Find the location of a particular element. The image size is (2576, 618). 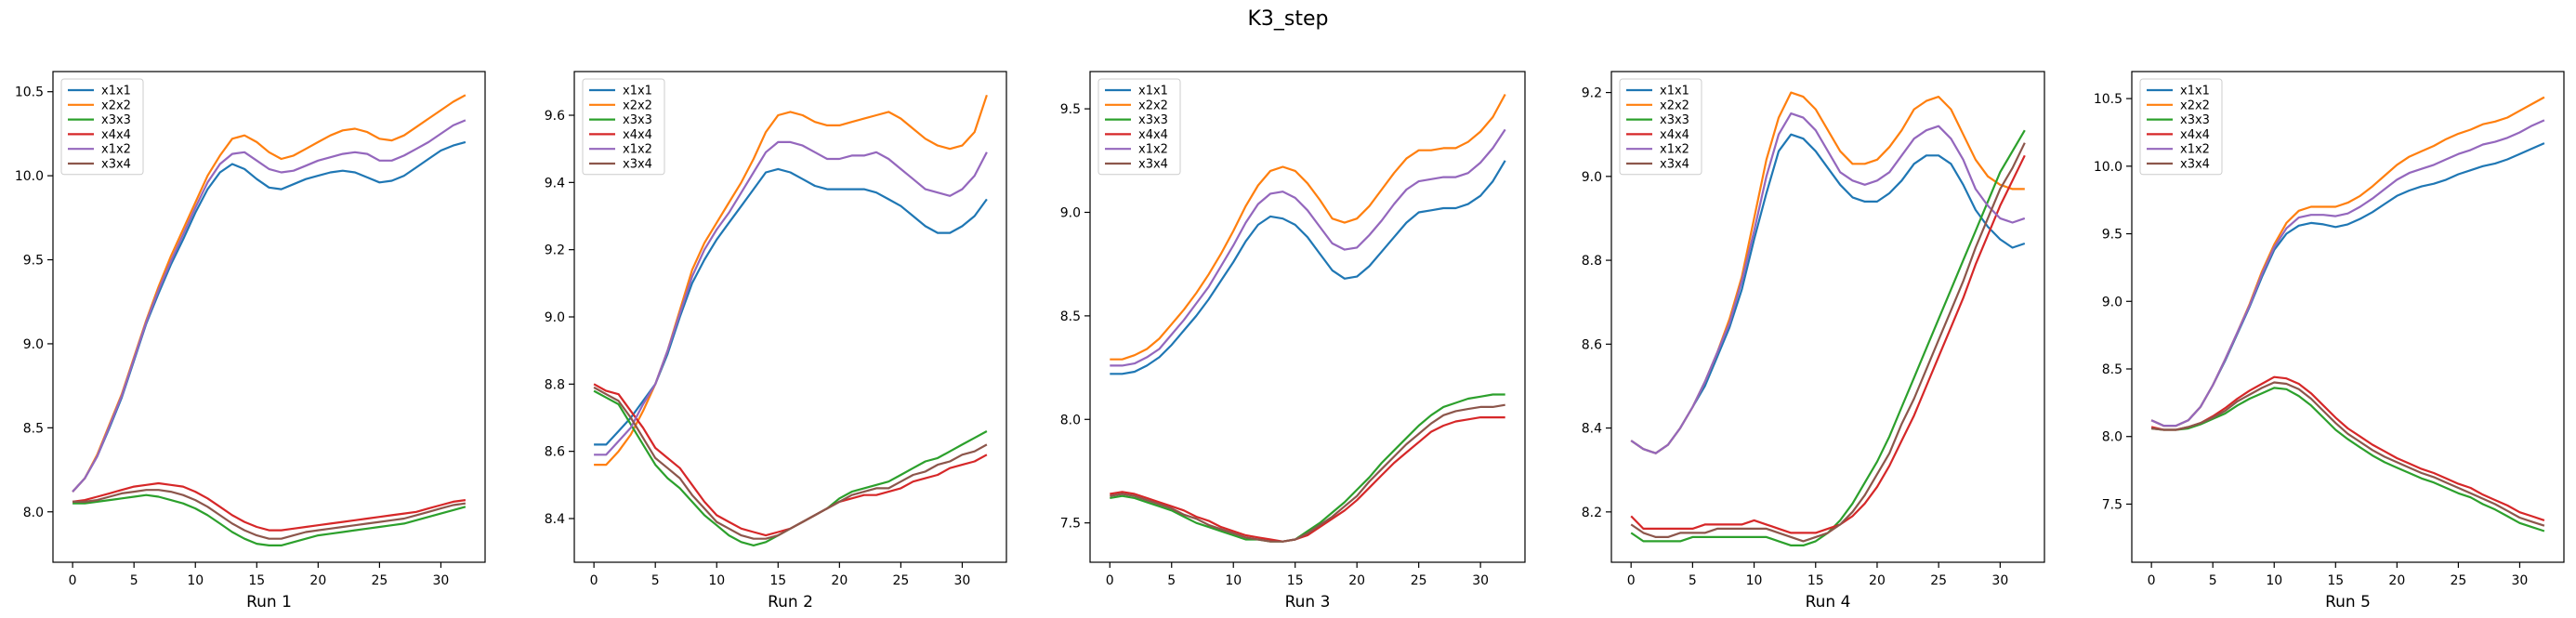

y-axis: 8.0 8.5 9.0 9.5 10.0 10.5 is located at coordinates (34, 302).